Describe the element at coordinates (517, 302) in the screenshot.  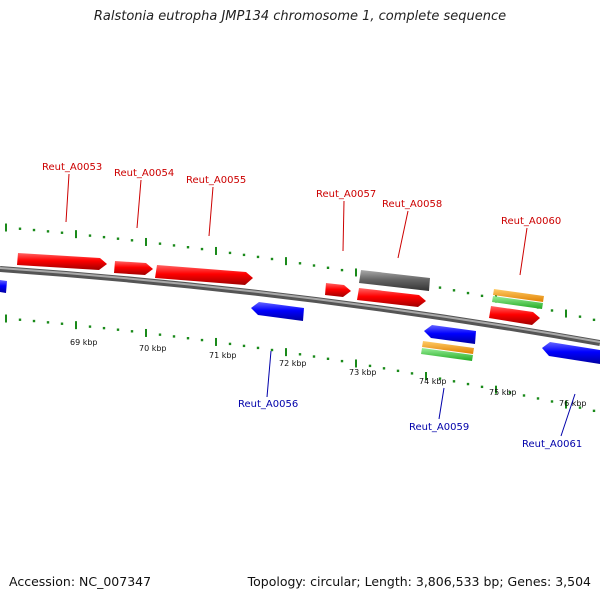
I see `green-feature-top` at that location.